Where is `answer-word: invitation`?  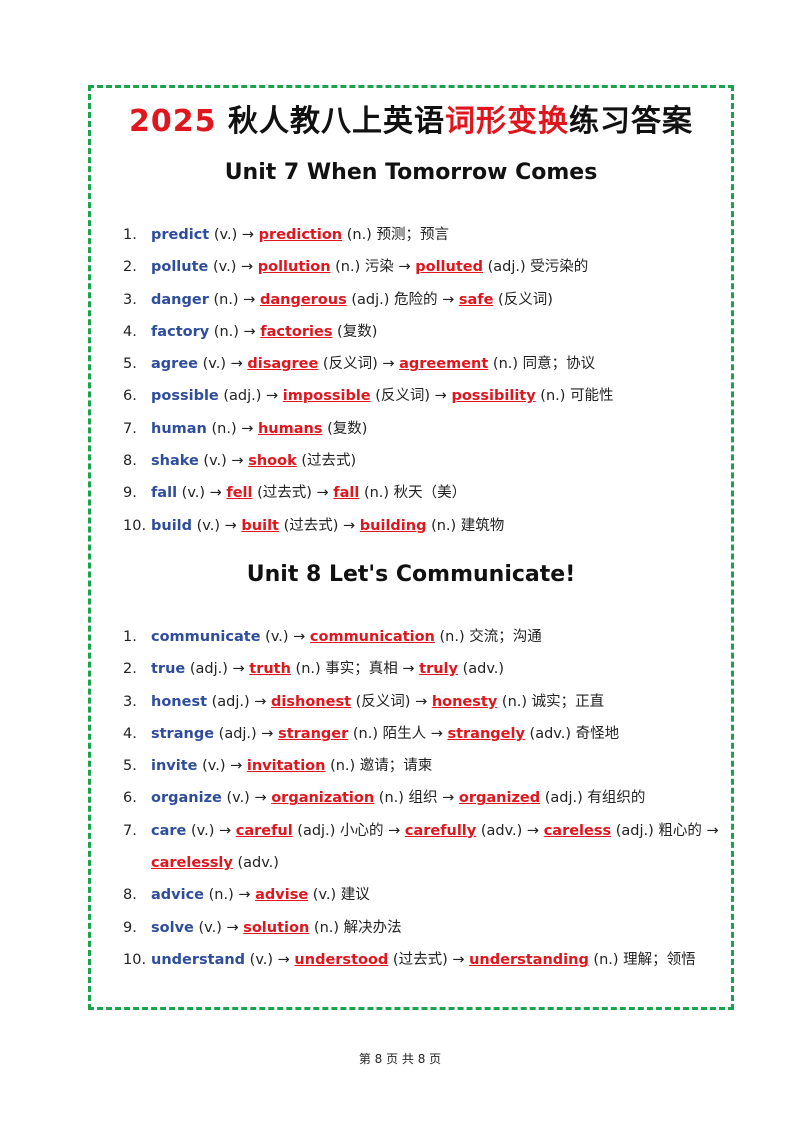
answer-word: invitation is located at coordinates (286, 766).